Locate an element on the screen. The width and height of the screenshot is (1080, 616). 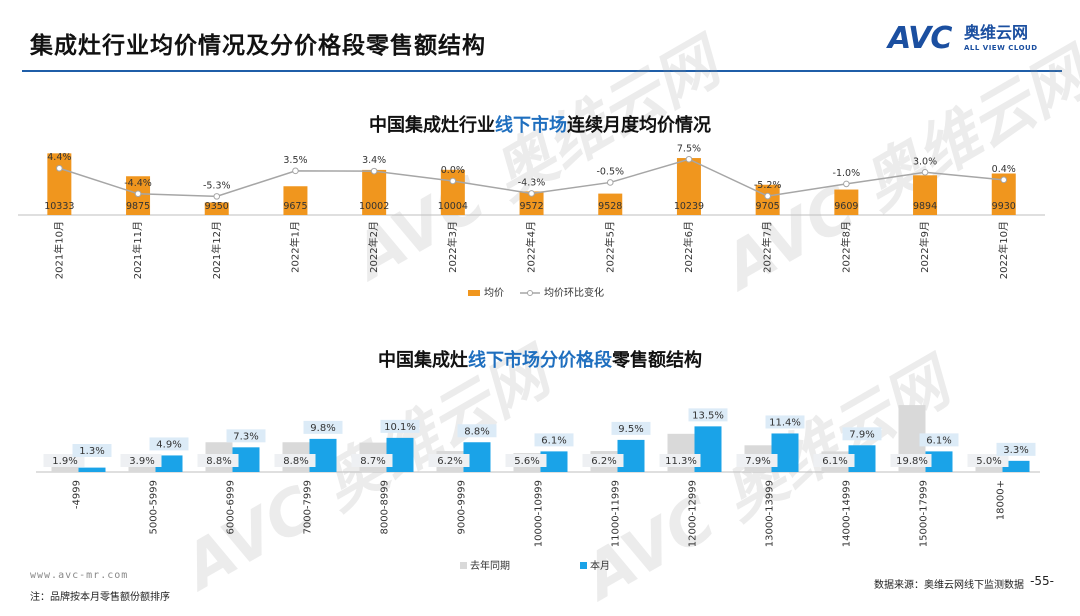
chart2-title: 中国集成灶线下市场分价格段零售额结构 is located at coordinates (540, 359).